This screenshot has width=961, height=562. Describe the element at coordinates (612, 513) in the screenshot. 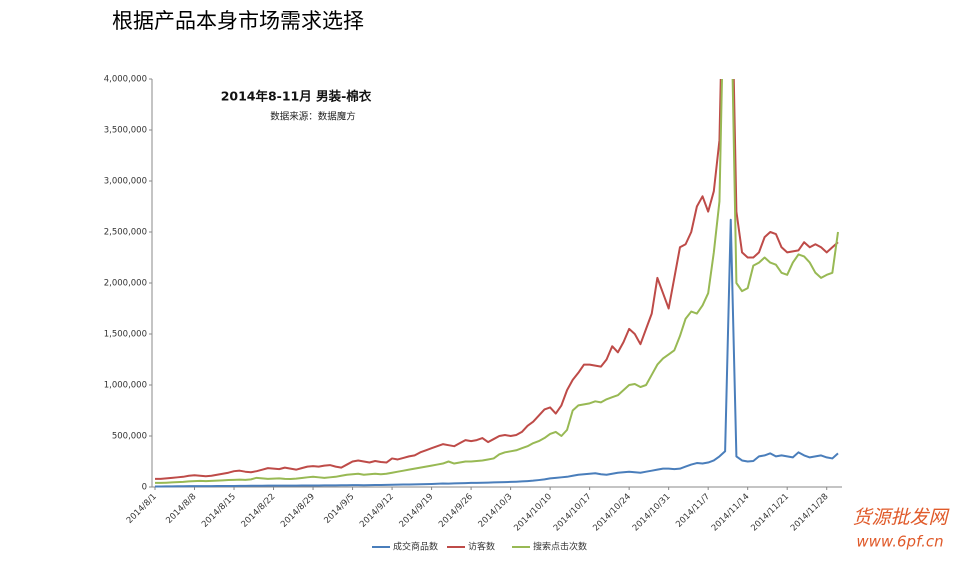

I see `x-tick-label: 2014/10/24` at that location.